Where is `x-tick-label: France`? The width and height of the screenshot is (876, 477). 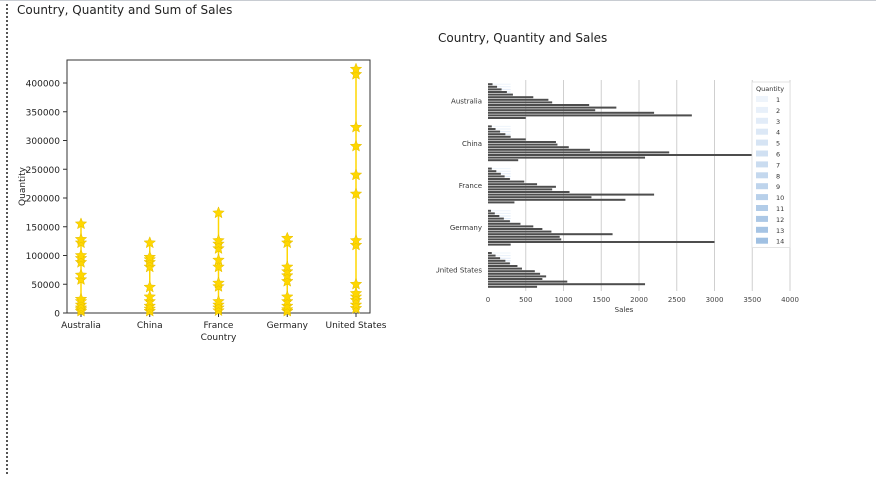 x-tick-label: France is located at coordinates (219, 326).